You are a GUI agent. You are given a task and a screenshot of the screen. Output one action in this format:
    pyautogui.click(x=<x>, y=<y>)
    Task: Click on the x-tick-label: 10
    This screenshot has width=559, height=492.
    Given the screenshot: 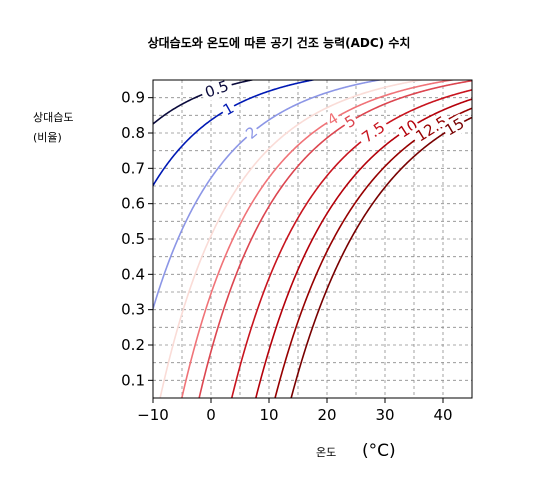 What is the action you would take?
    pyautogui.click(x=268, y=415)
    